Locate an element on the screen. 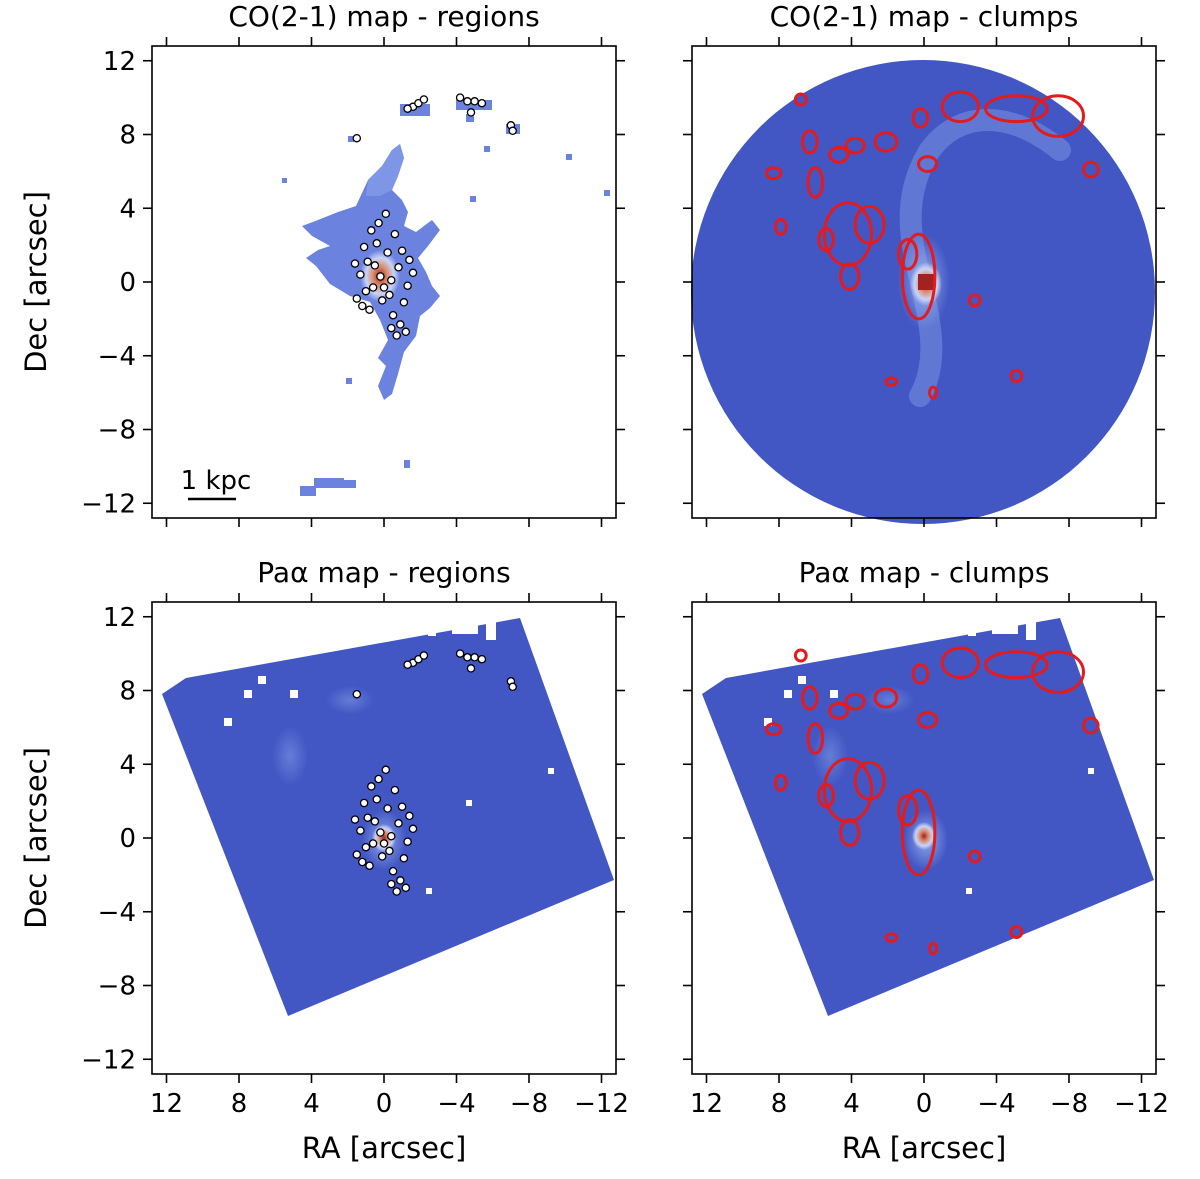 This screenshot has height=1179, width=1200. paa-glow-west is located at coordinates (290, 756).